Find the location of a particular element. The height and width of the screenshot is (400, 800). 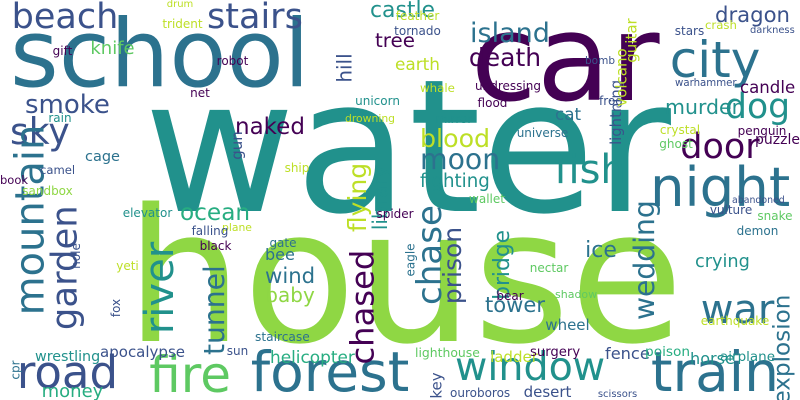

word-prison: prison is located at coordinates (453, 265).